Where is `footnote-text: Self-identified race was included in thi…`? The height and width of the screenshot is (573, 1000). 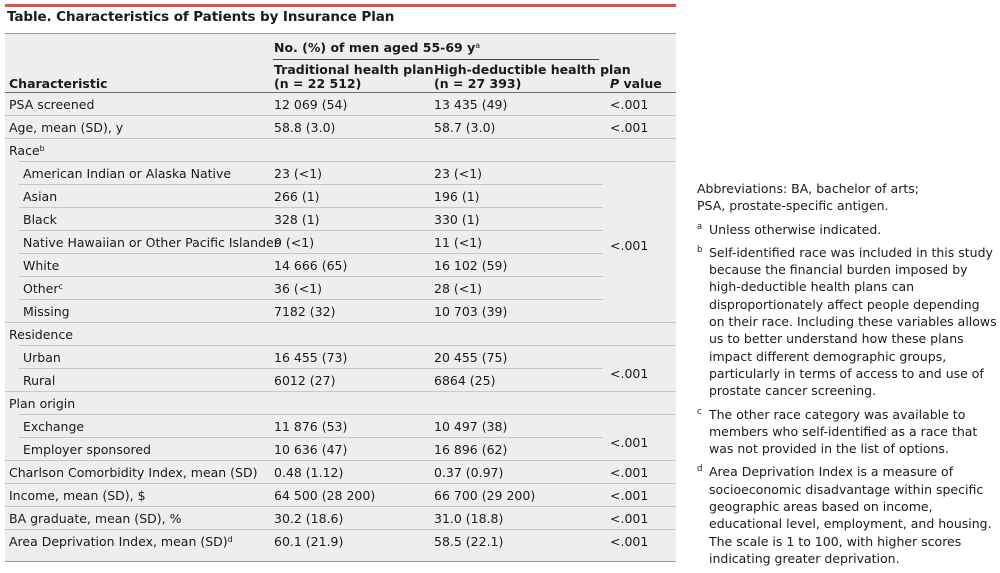 footnote-text: Self-identified race was included in thi… is located at coordinates (853, 321).